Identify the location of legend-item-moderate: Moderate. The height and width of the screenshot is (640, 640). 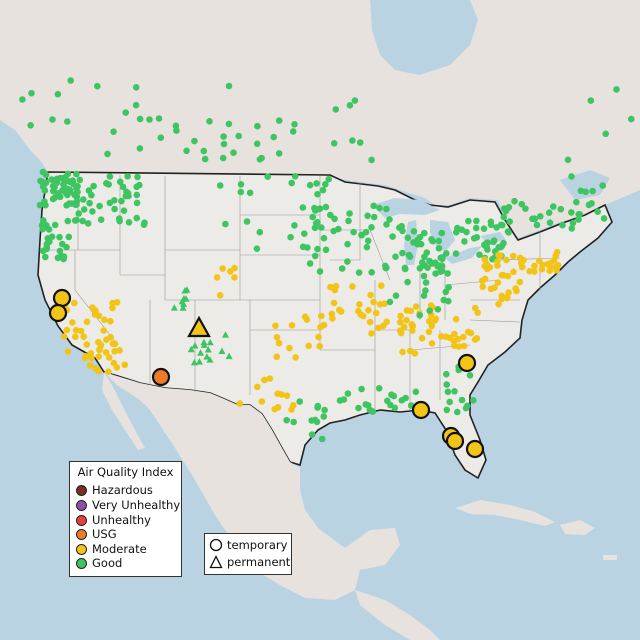
(111, 549).